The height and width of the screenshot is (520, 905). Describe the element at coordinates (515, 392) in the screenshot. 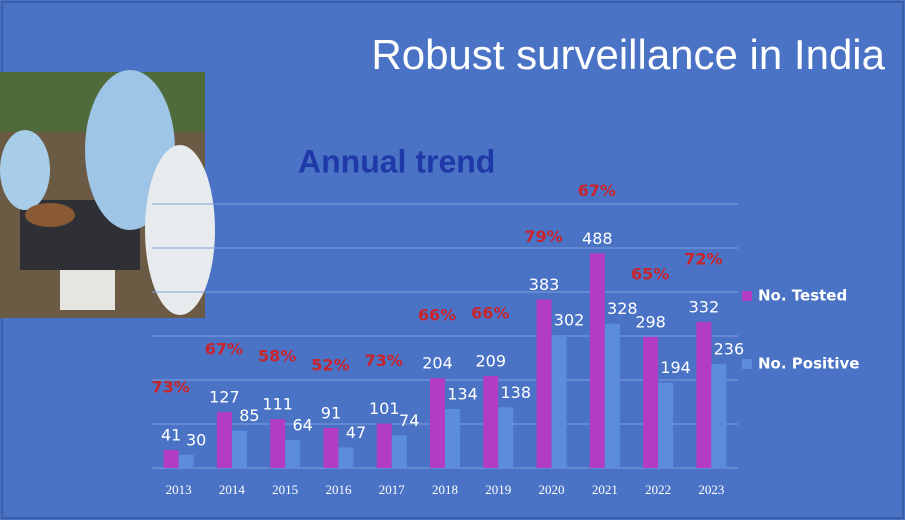

I see `value-label: 138` at that location.